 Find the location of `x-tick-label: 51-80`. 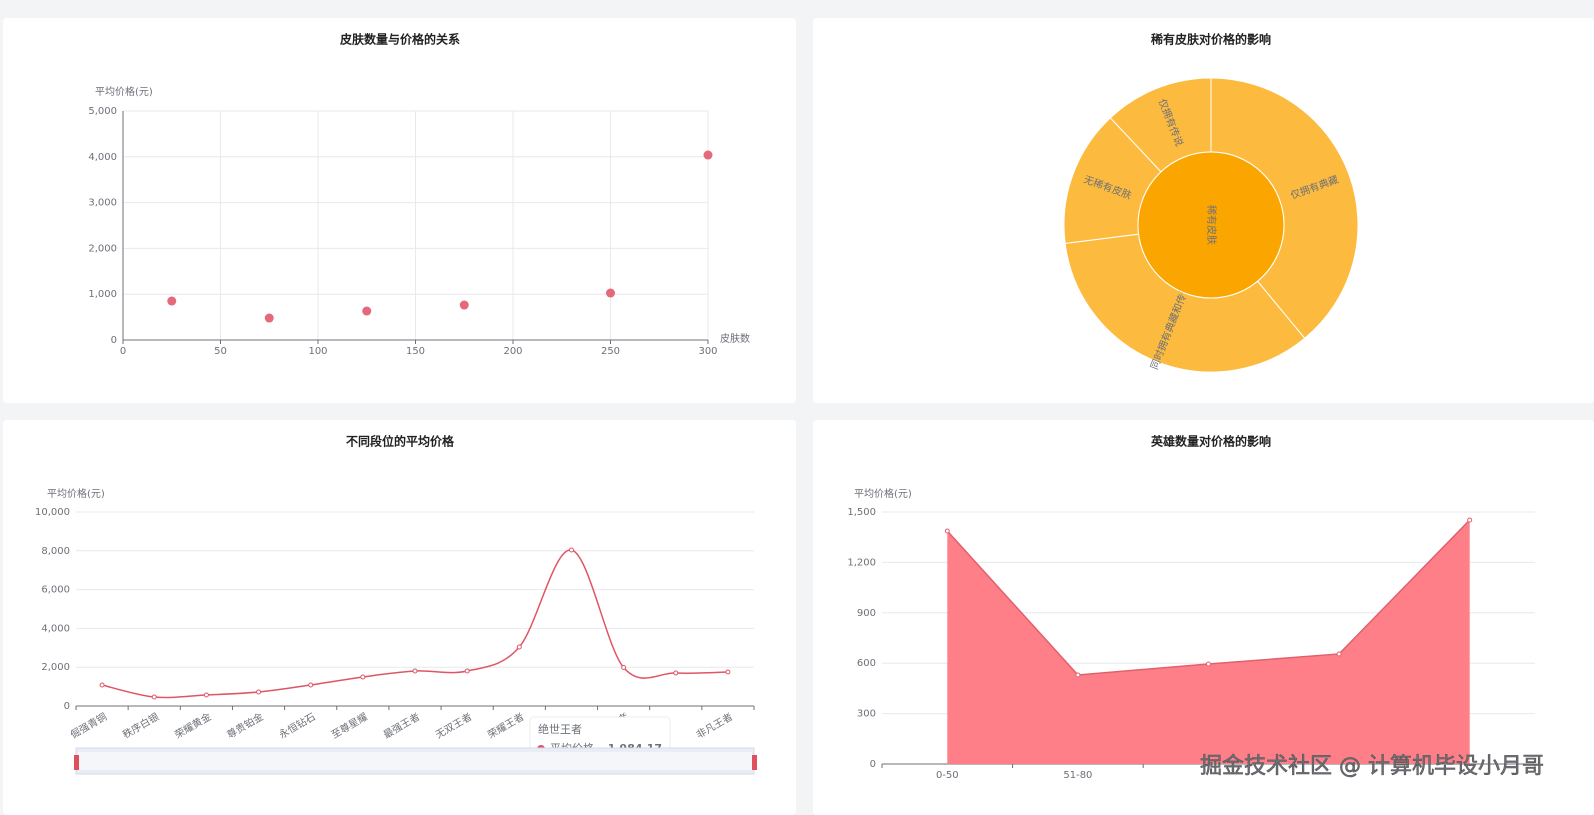

x-tick-label: 51-80 is located at coordinates (1077, 775).